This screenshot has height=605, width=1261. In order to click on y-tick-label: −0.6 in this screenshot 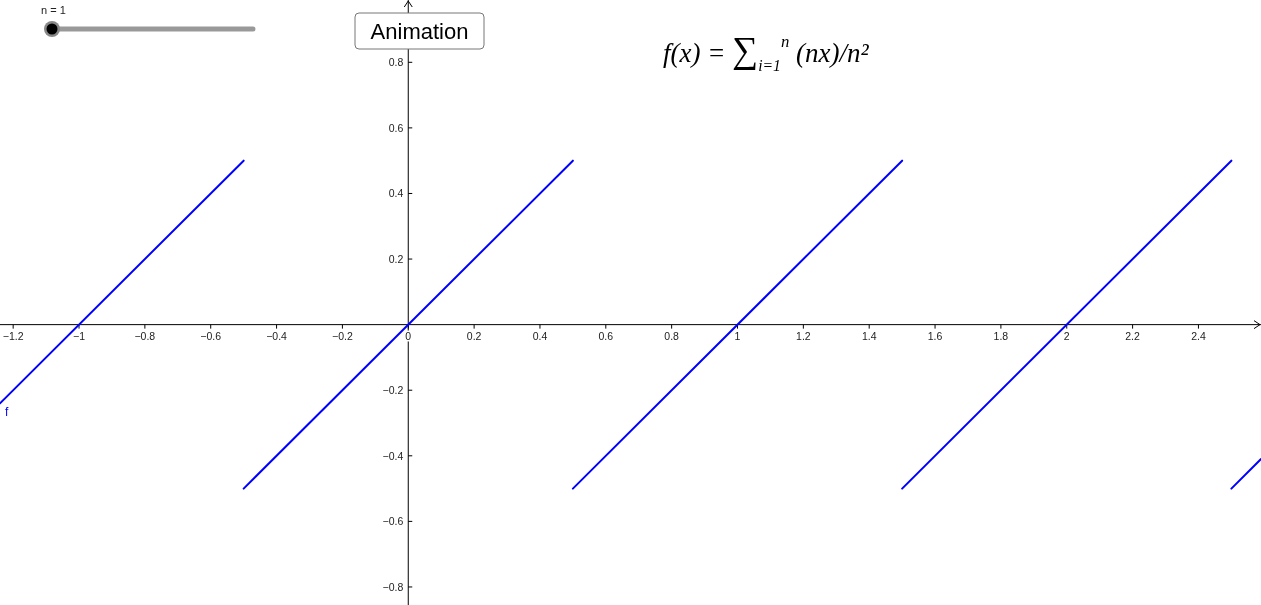, I will do `click(393, 521)`.